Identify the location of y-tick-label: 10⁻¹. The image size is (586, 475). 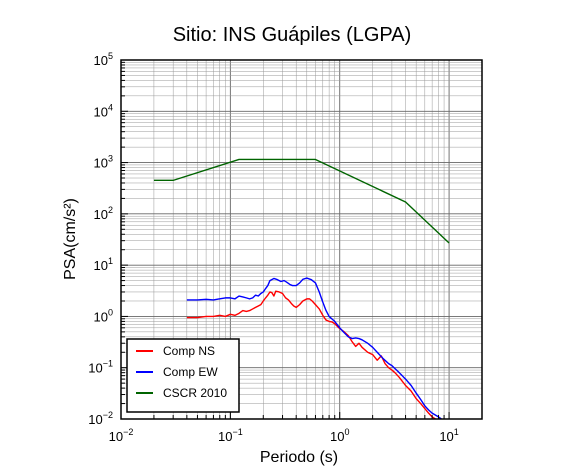
(100, 367).